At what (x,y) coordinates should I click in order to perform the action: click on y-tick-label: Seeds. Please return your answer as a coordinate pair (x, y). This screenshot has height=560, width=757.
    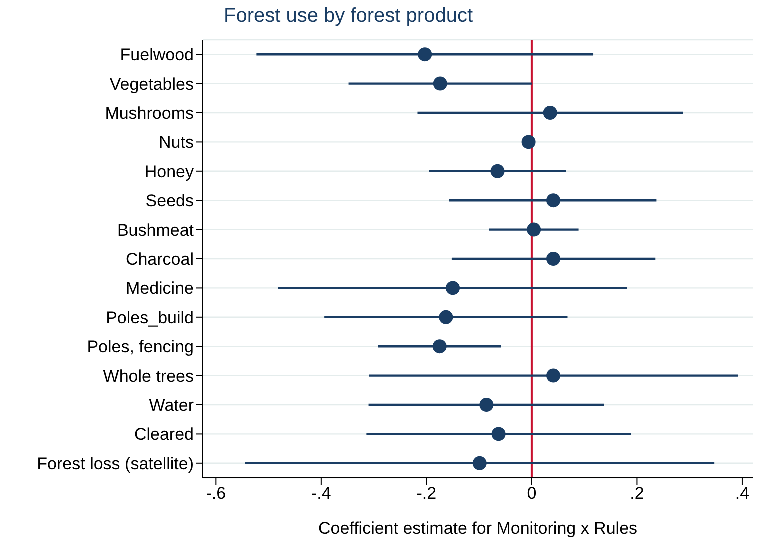
    Looking at the image, I should click on (170, 201).